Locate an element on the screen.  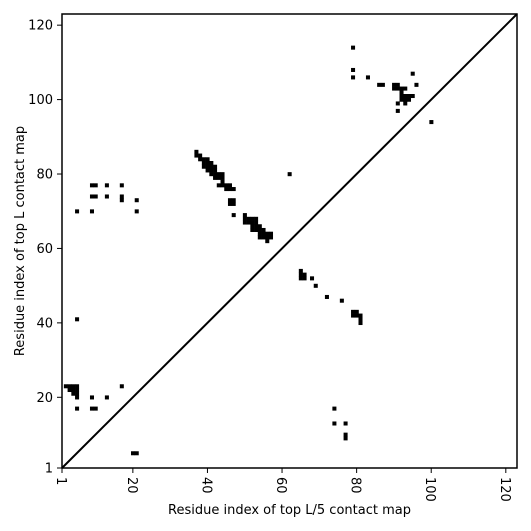
x-axis: 1 20 40 60 80 100 120 is located at coordinates (282, 485).